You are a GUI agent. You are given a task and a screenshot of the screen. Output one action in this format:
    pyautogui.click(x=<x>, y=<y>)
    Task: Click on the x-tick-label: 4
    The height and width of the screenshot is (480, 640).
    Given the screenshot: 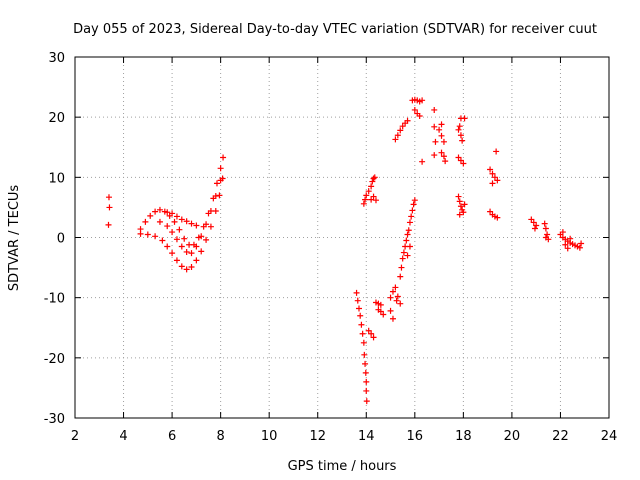 What is the action you would take?
    pyautogui.click(x=123, y=436)
    